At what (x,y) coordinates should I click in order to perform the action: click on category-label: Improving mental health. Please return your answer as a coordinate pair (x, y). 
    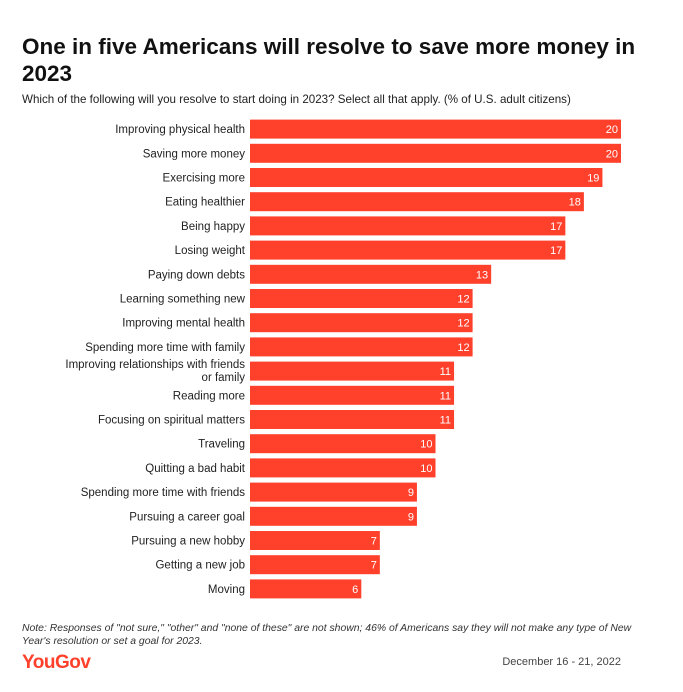
    Looking at the image, I should click on (183, 324).